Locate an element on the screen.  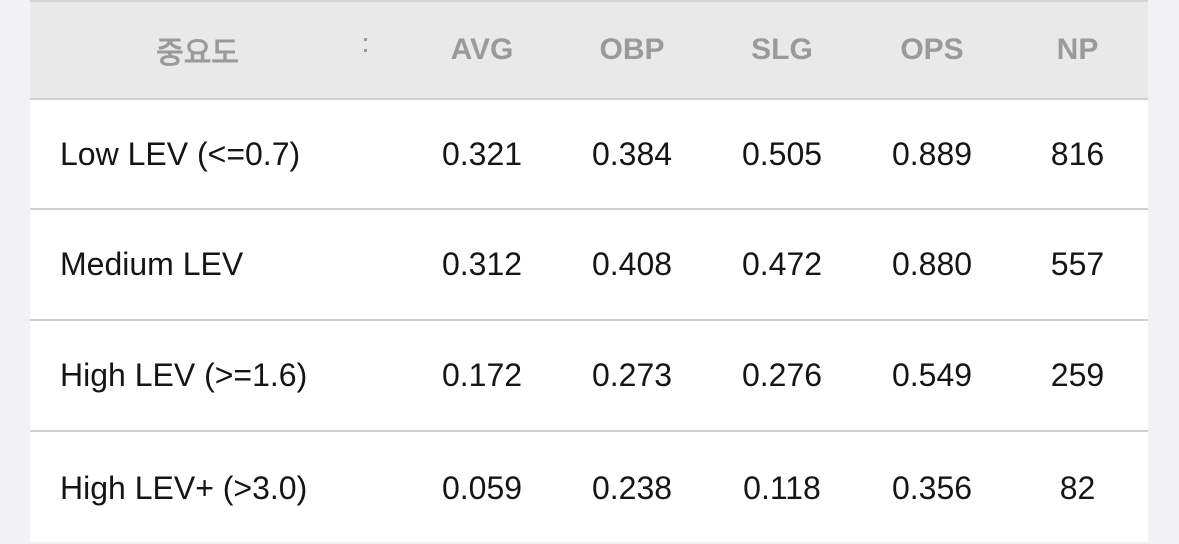
table-cell: 0.472 is located at coordinates (782, 264).